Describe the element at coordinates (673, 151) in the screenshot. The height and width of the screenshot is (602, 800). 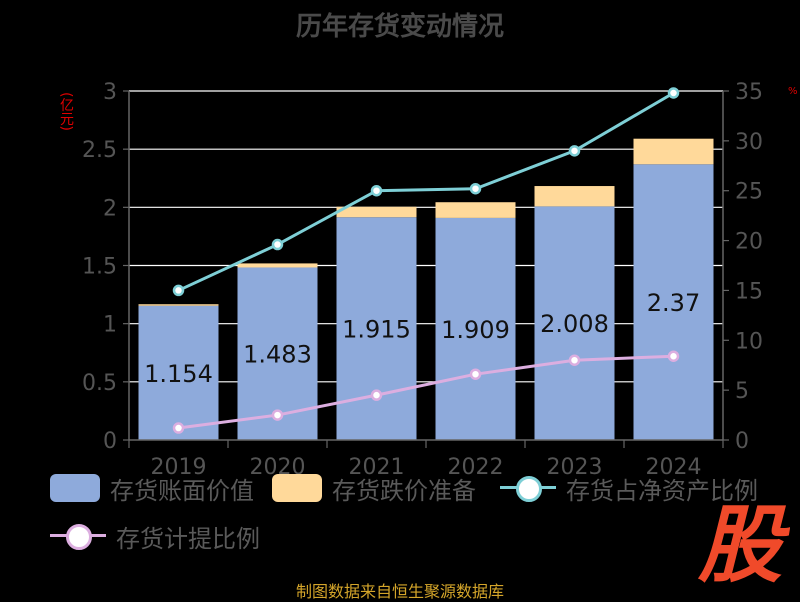
I see `bar-impairment-2024` at that location.